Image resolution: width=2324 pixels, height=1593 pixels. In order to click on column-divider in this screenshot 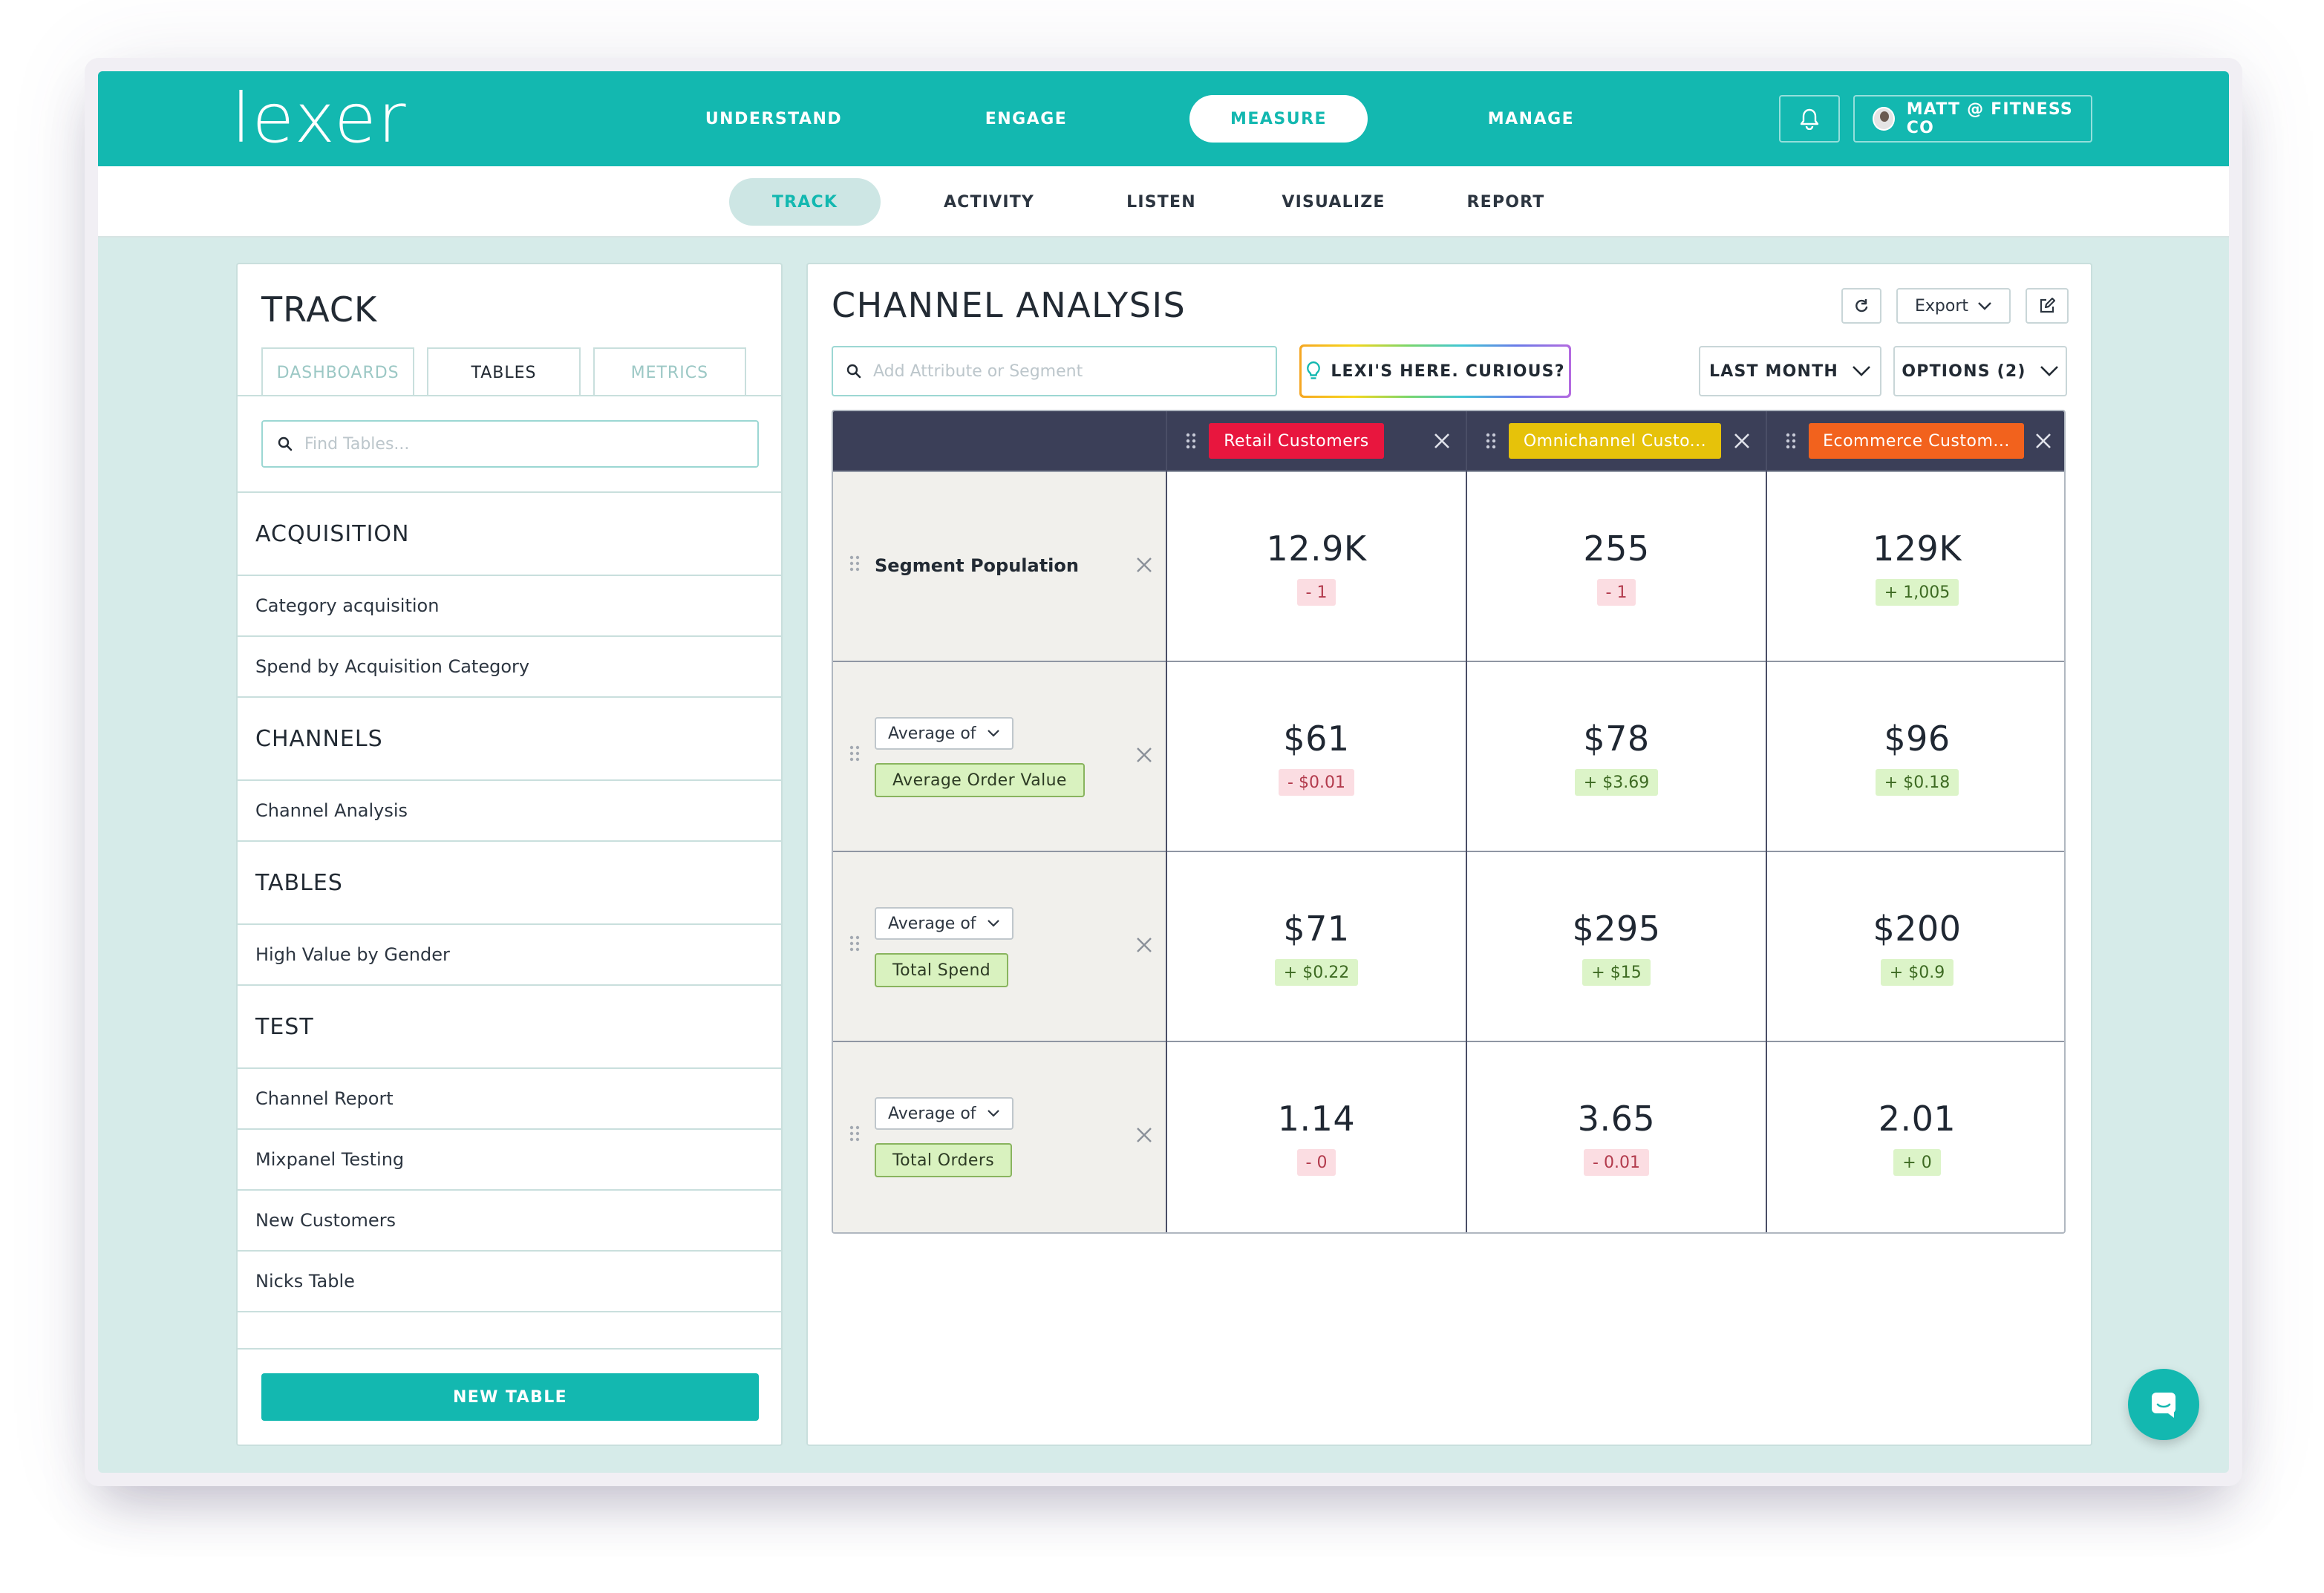, I will do `click(1466, 822)`.